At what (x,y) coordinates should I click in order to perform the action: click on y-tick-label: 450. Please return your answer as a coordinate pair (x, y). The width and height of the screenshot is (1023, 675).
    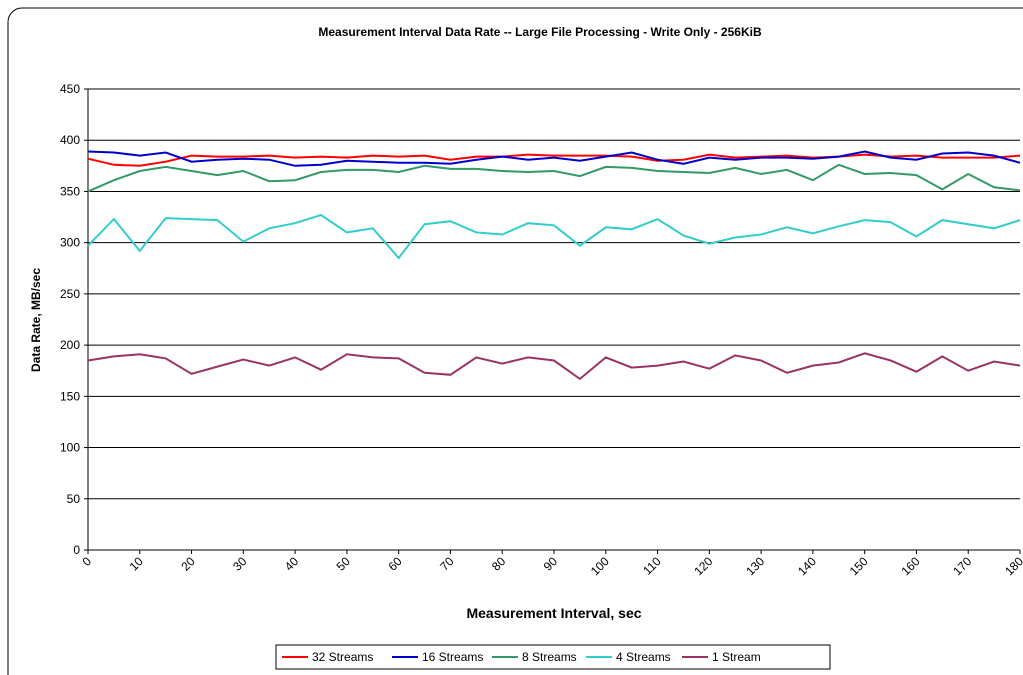
    Looking at the image, I should click on (70, 89).